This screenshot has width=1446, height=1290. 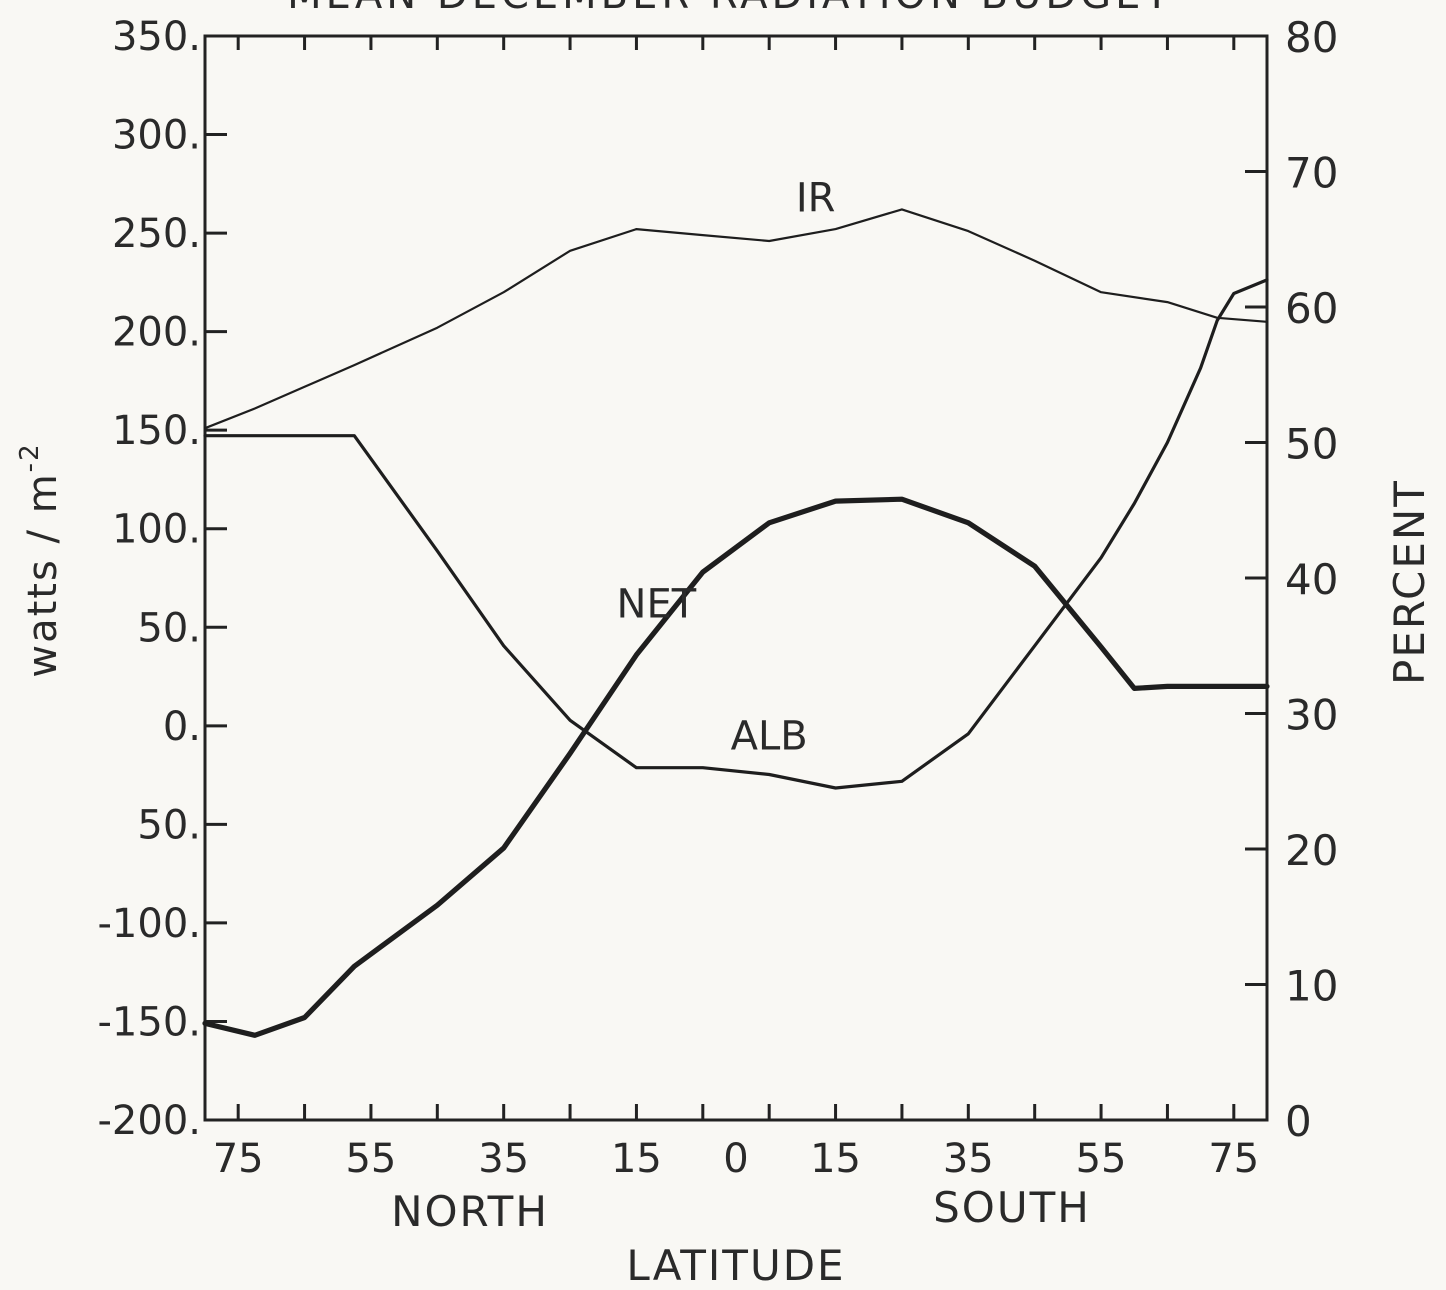 What do you see at coordinates (470, 1211) in the screenshot?
I see `x-region-label-north: NORTH` at bounding box center [470, 1211].